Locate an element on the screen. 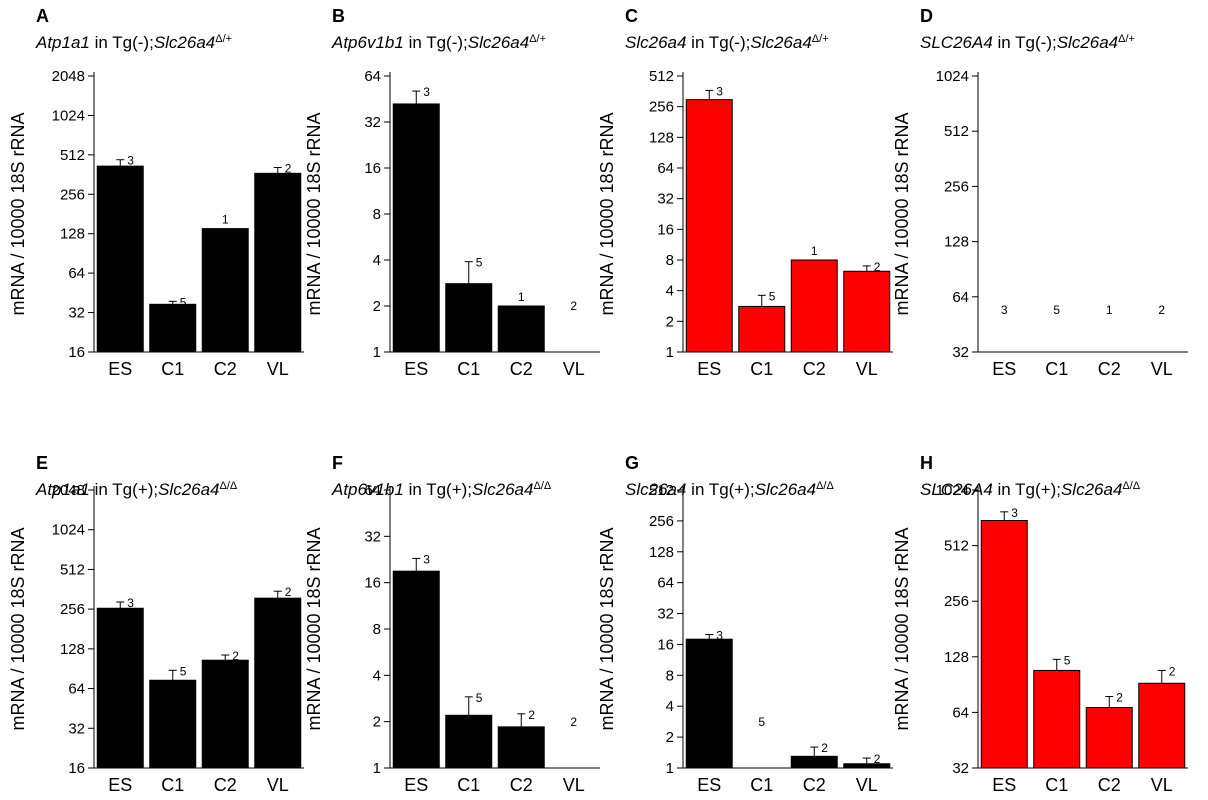  title-gene: Atp1a1 is located at coordinates (62, 489).